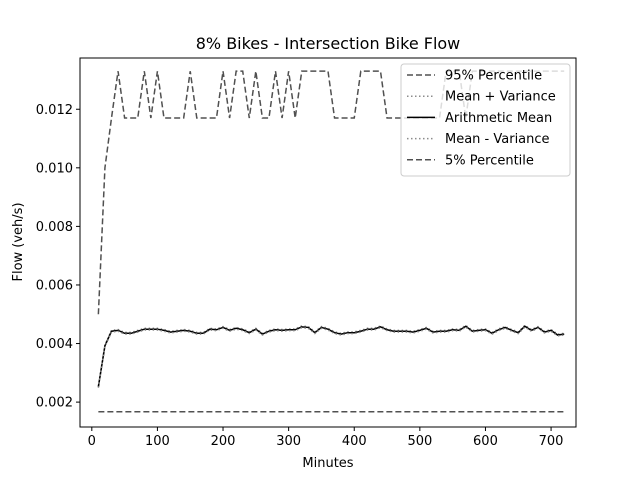 The image size is (640, 480). I want to click on x-tick-label: 0, so click(92, 441).